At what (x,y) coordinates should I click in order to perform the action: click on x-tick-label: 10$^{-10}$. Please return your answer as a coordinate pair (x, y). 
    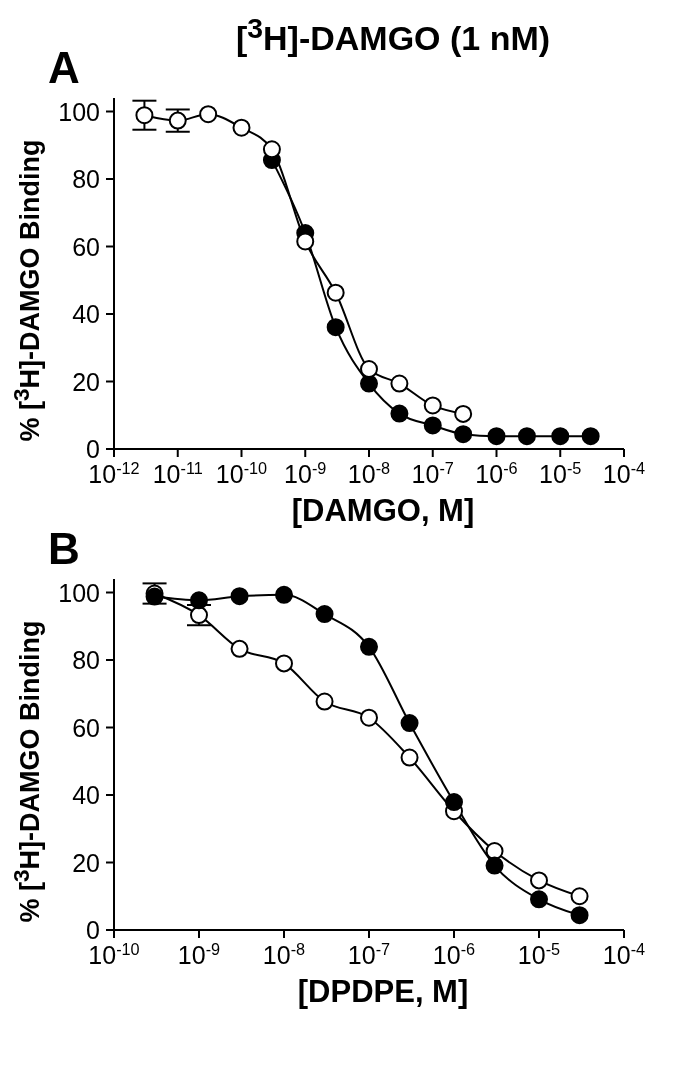
    Looking at the image, I should click on (241, 473).